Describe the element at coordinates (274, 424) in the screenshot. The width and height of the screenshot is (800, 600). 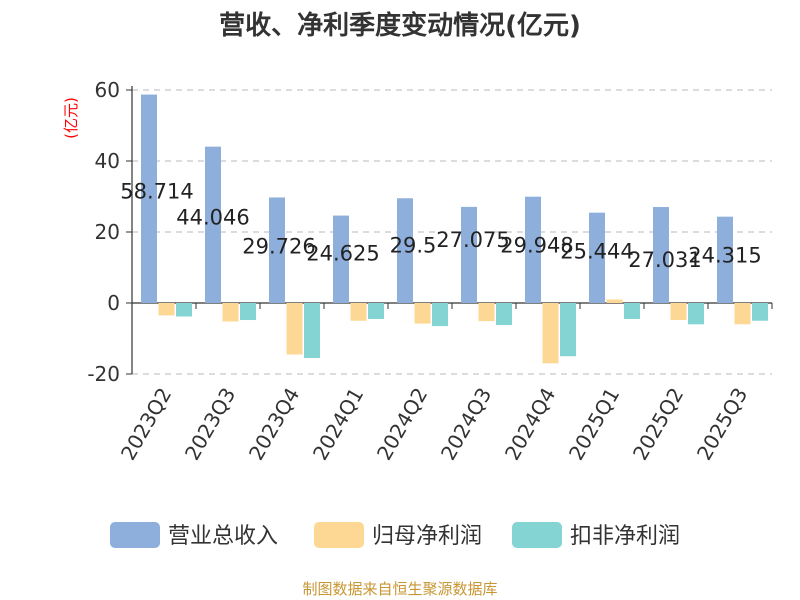
I see `x-tick-label: 2023Q4` at that location.